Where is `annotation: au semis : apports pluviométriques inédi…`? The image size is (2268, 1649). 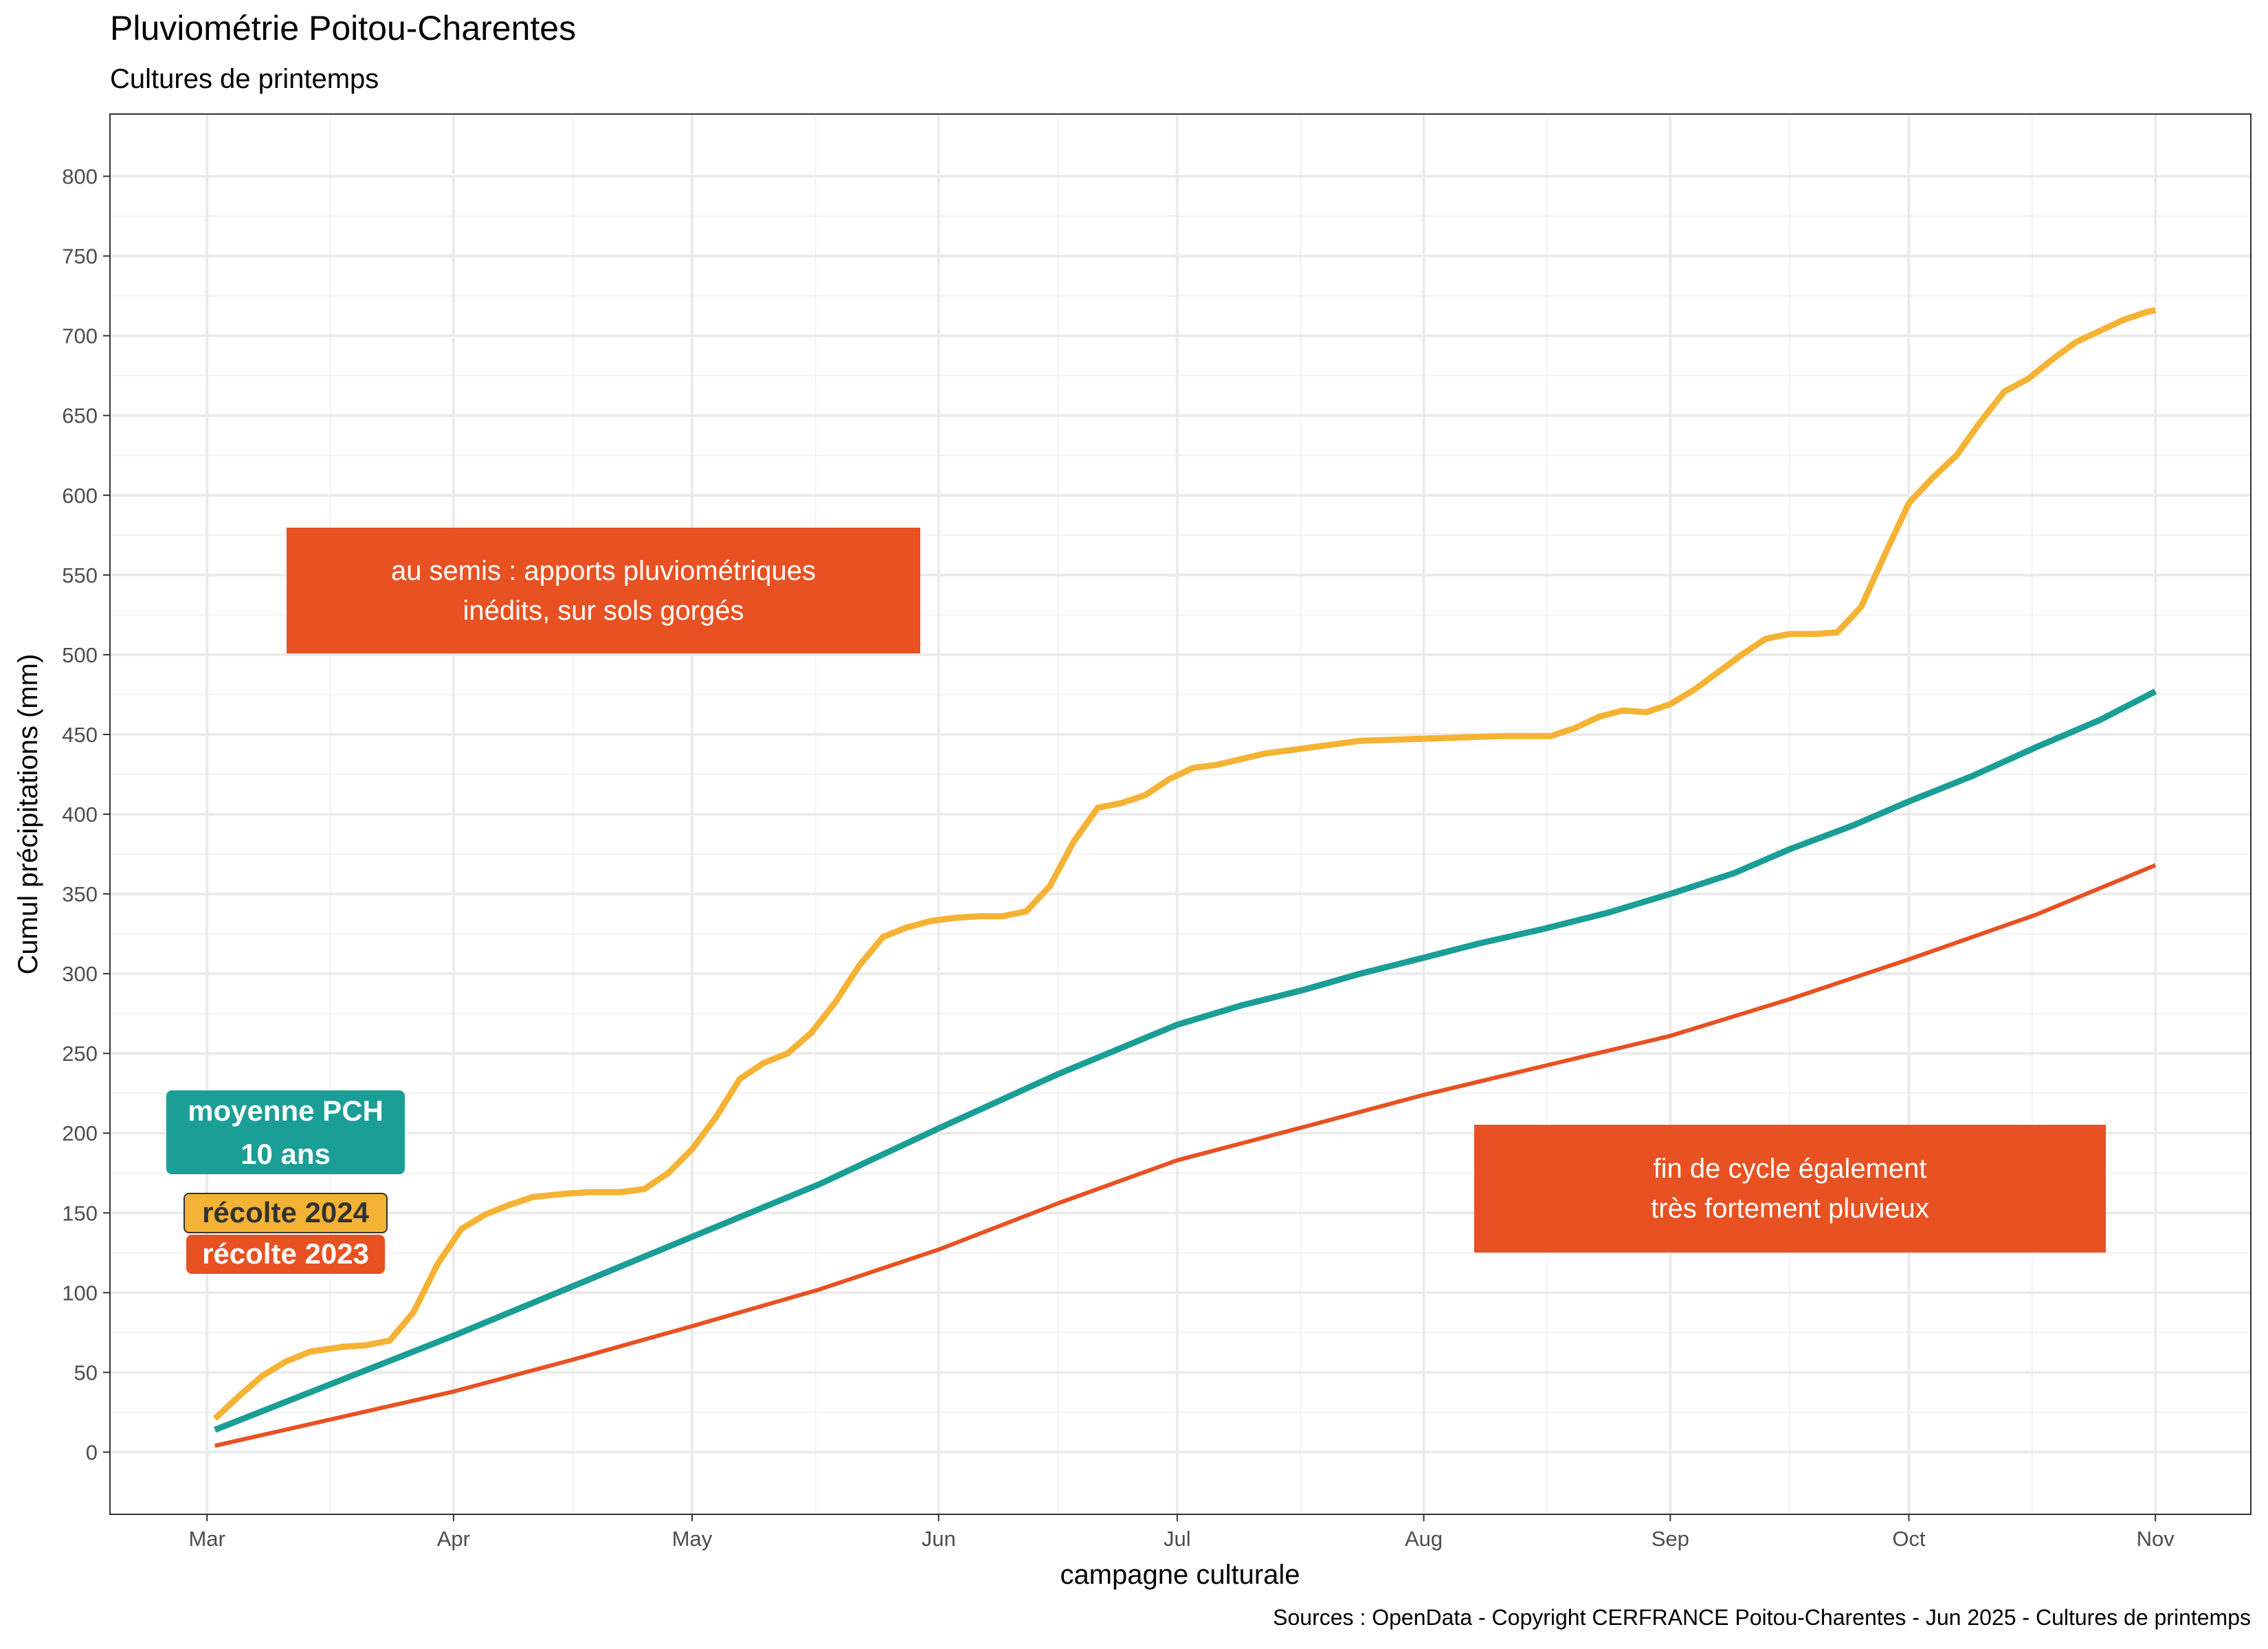
annotation: au semis : apports pluviométriques inédi… is located at coordinates (603, 590).